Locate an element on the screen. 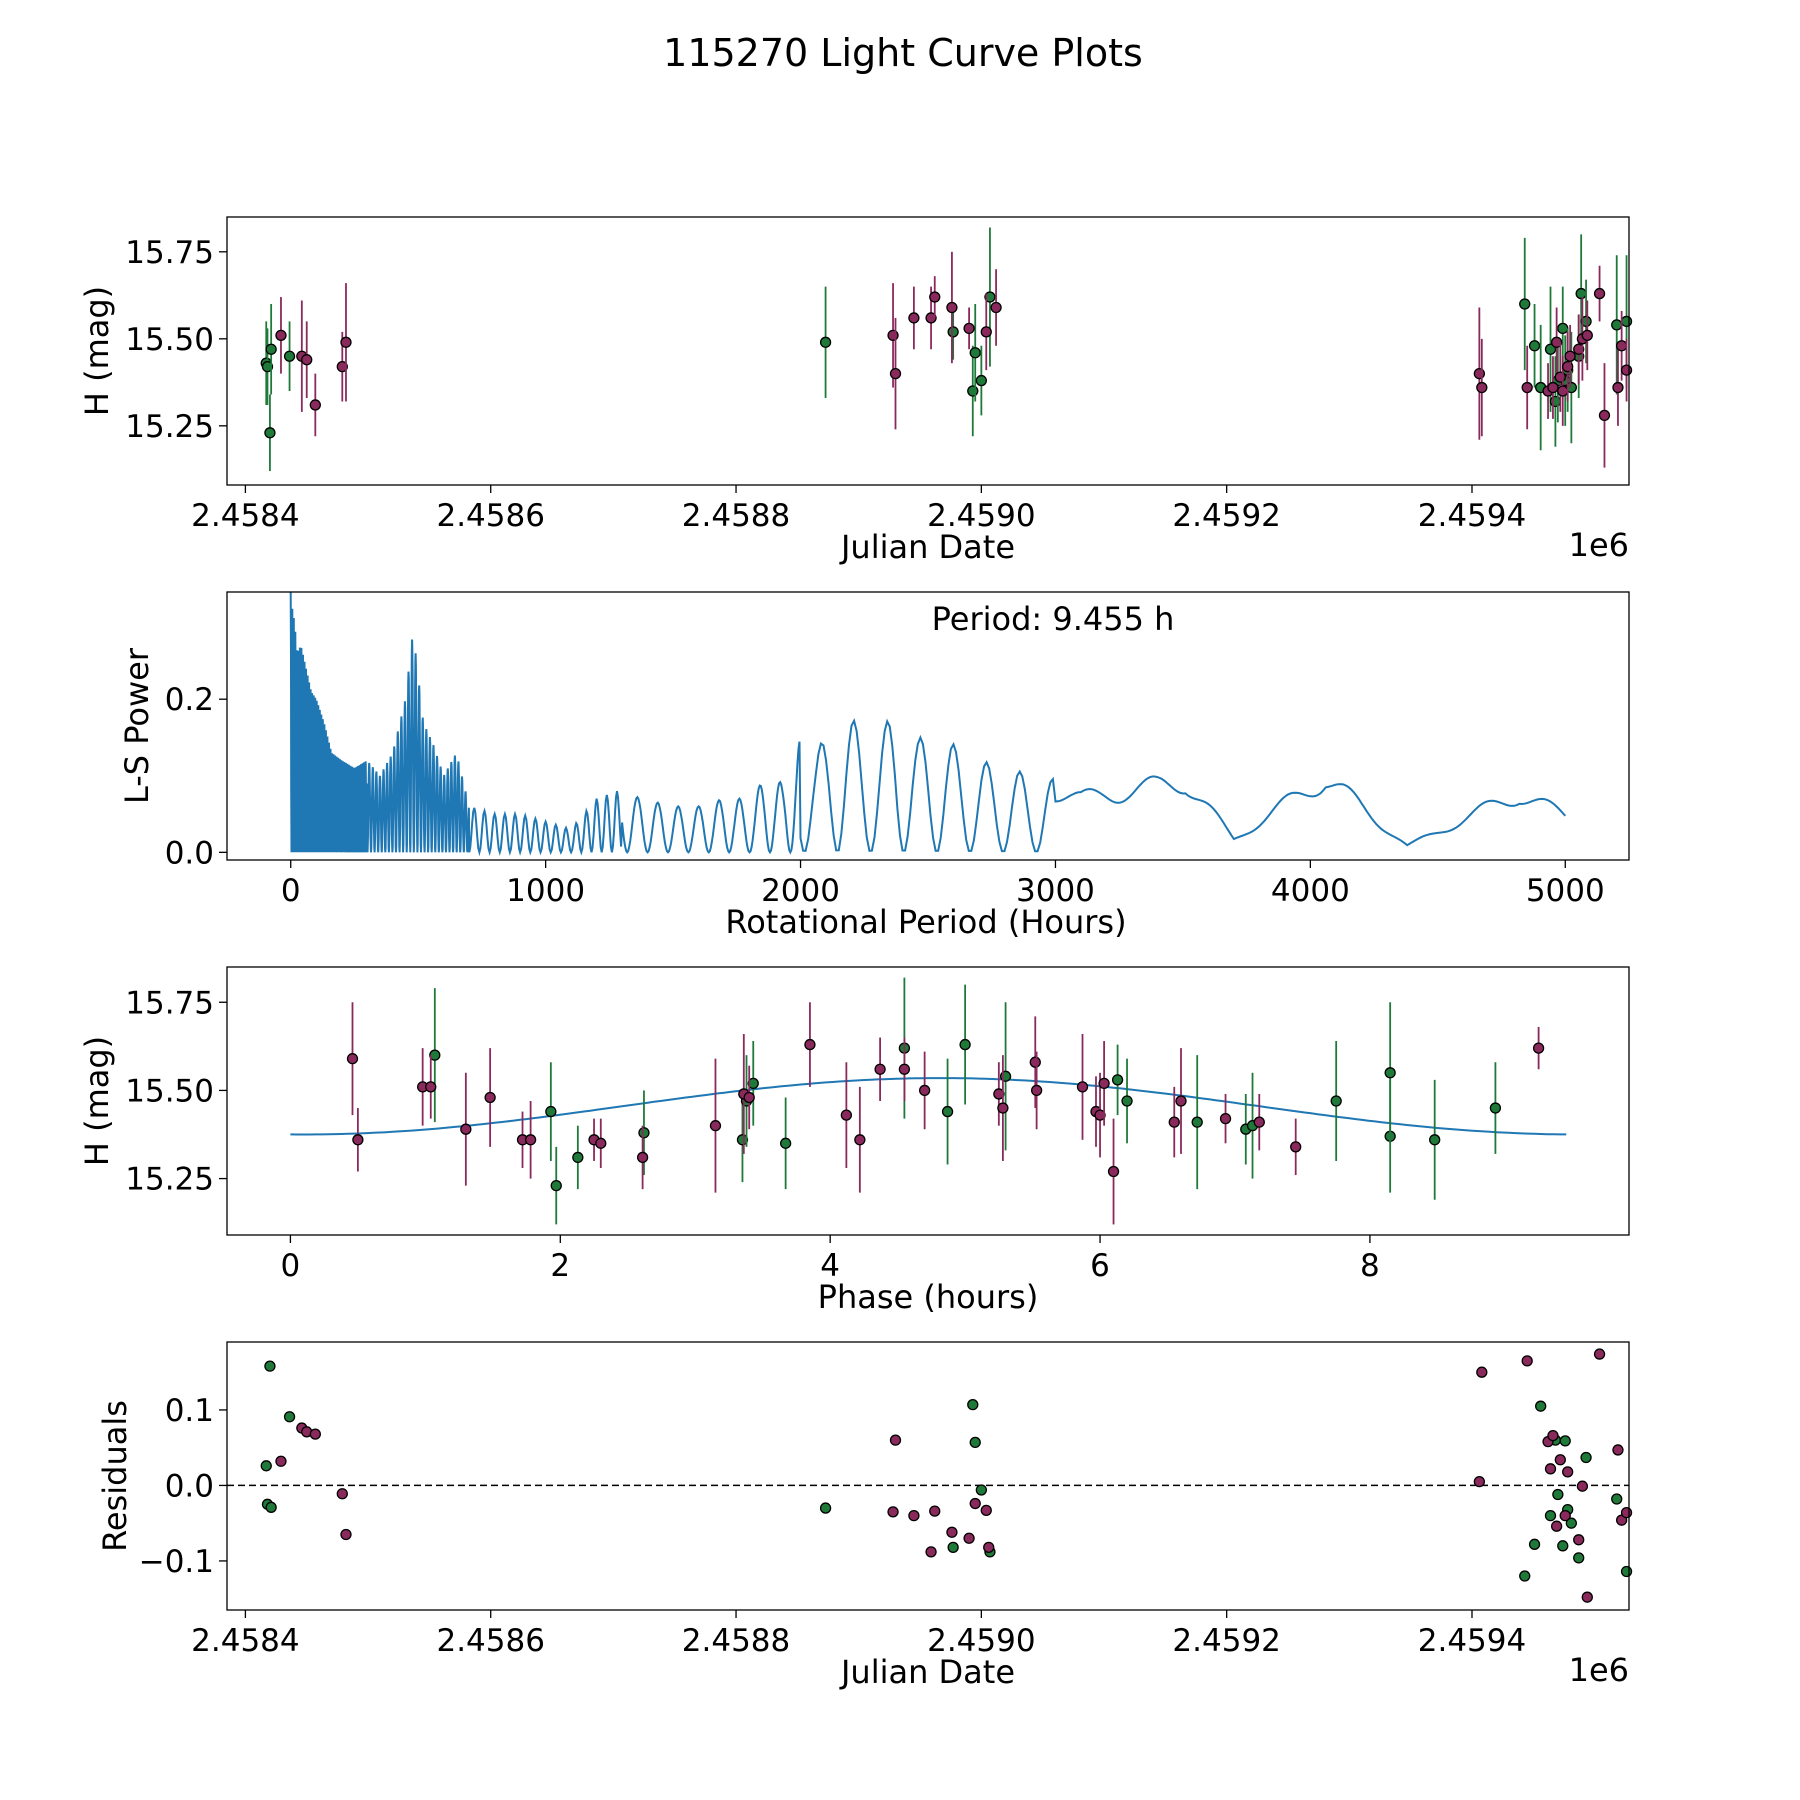 The image size is (1800, 1800). ls-xtick-label: 3000 is located at coordinates (1055, 891).